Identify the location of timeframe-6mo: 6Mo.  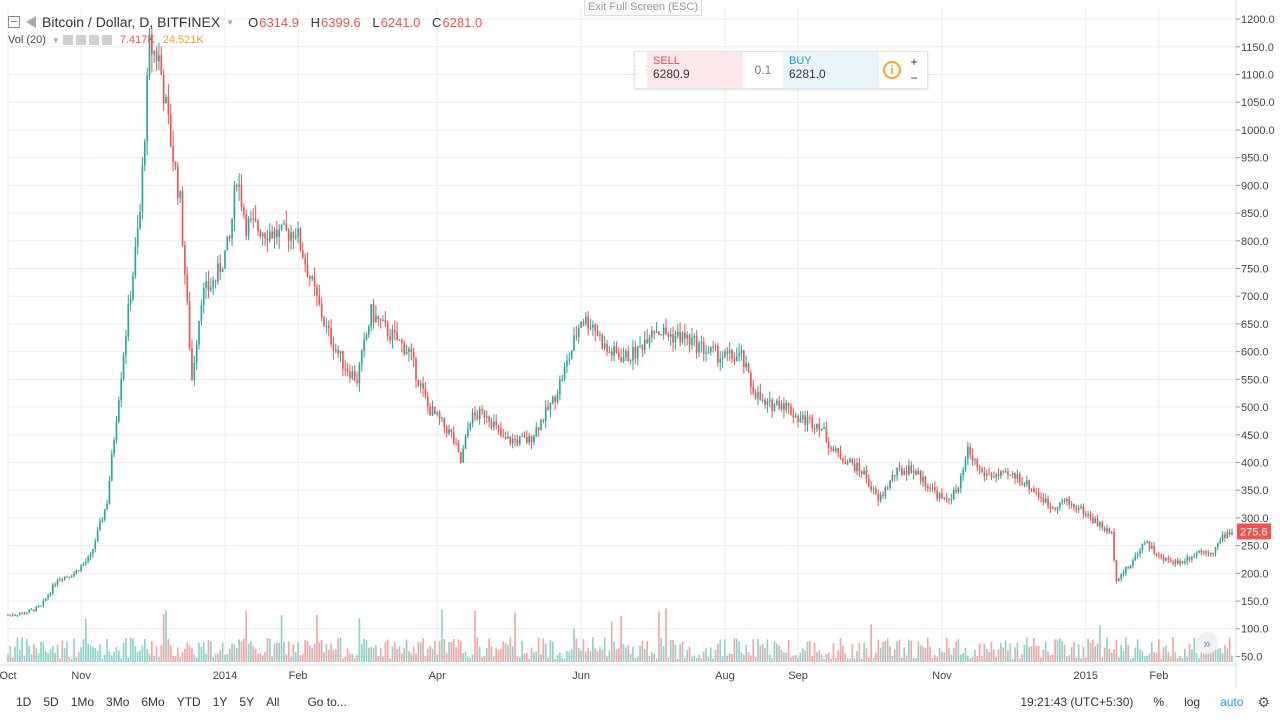
(153, 702).